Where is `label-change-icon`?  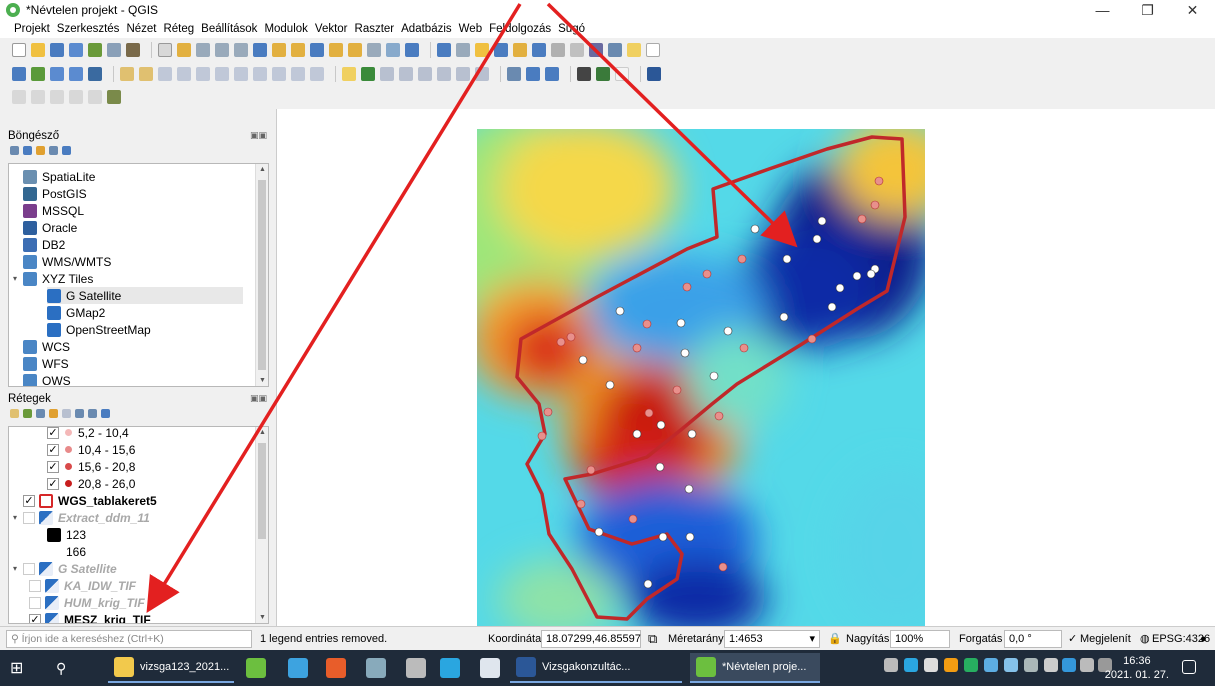 label-change-icon is located at coordinates (444, 74).